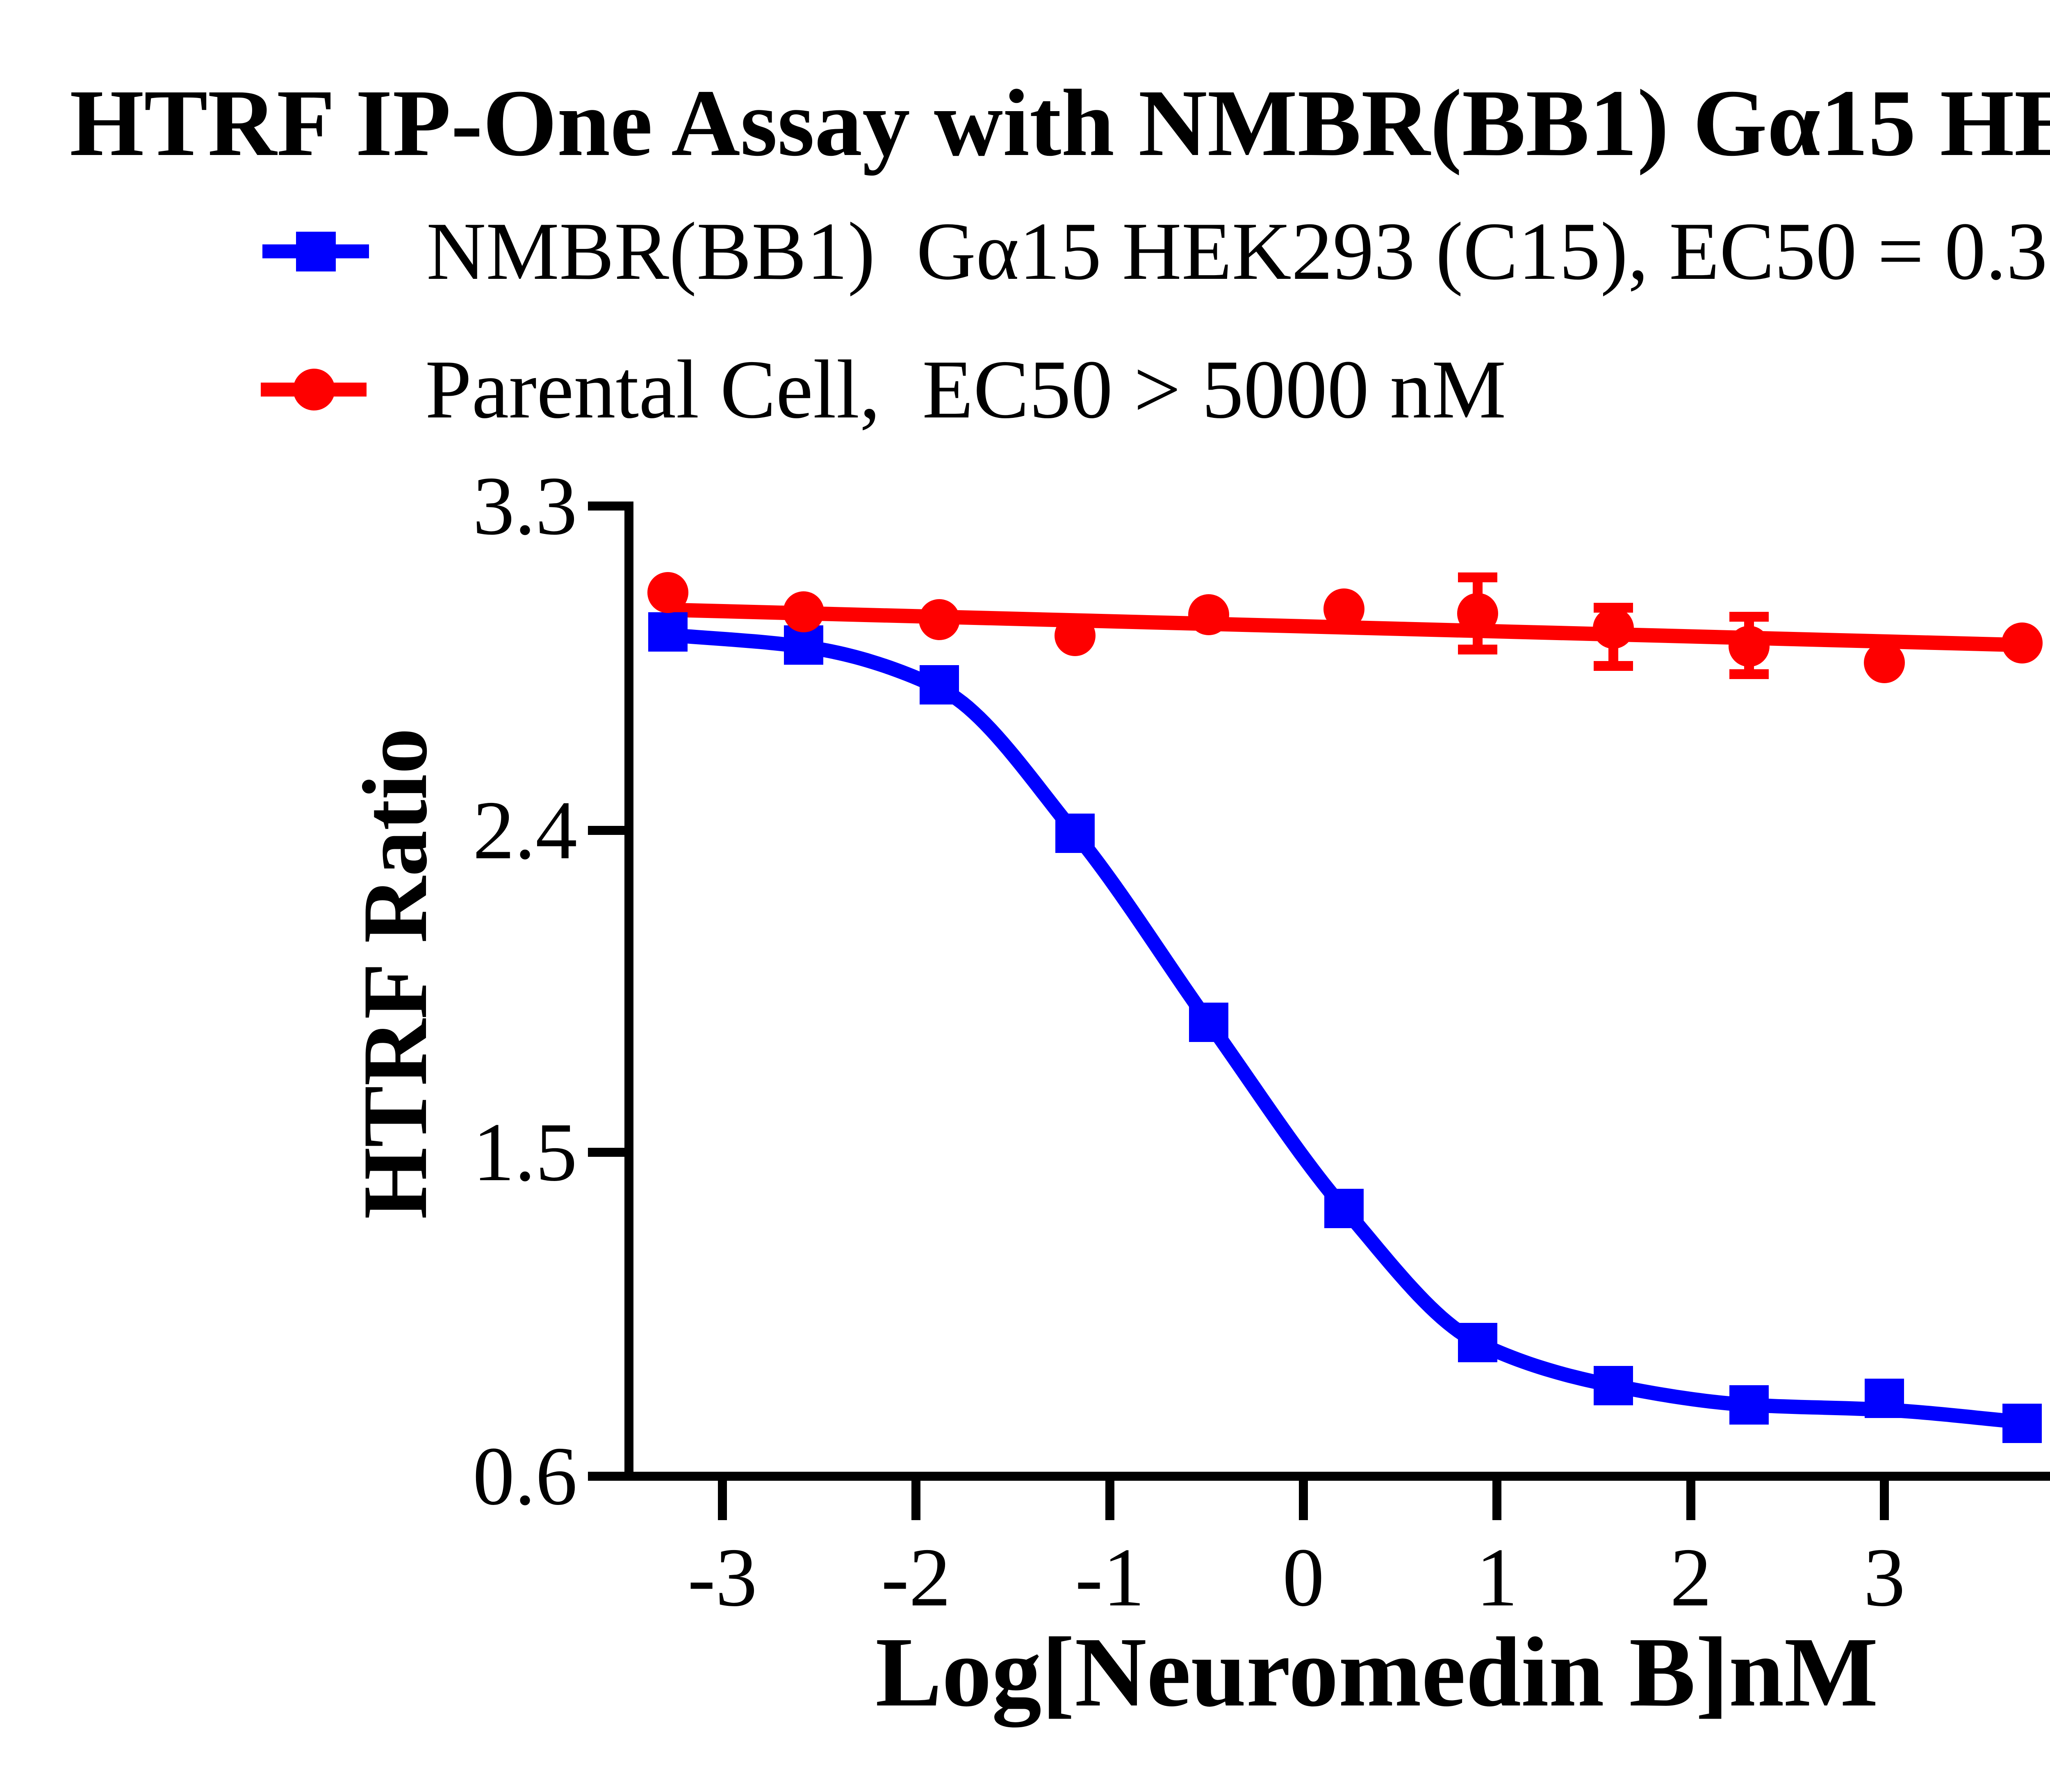 This screenshot has height=1792, width=2050. I want to click on svg-text: 2.4, so click(525, 830).